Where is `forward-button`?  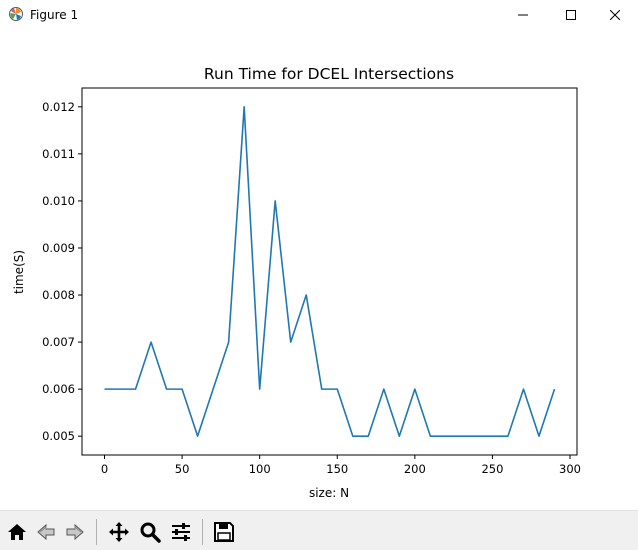 forward-button is located at coordinates (75, 532).